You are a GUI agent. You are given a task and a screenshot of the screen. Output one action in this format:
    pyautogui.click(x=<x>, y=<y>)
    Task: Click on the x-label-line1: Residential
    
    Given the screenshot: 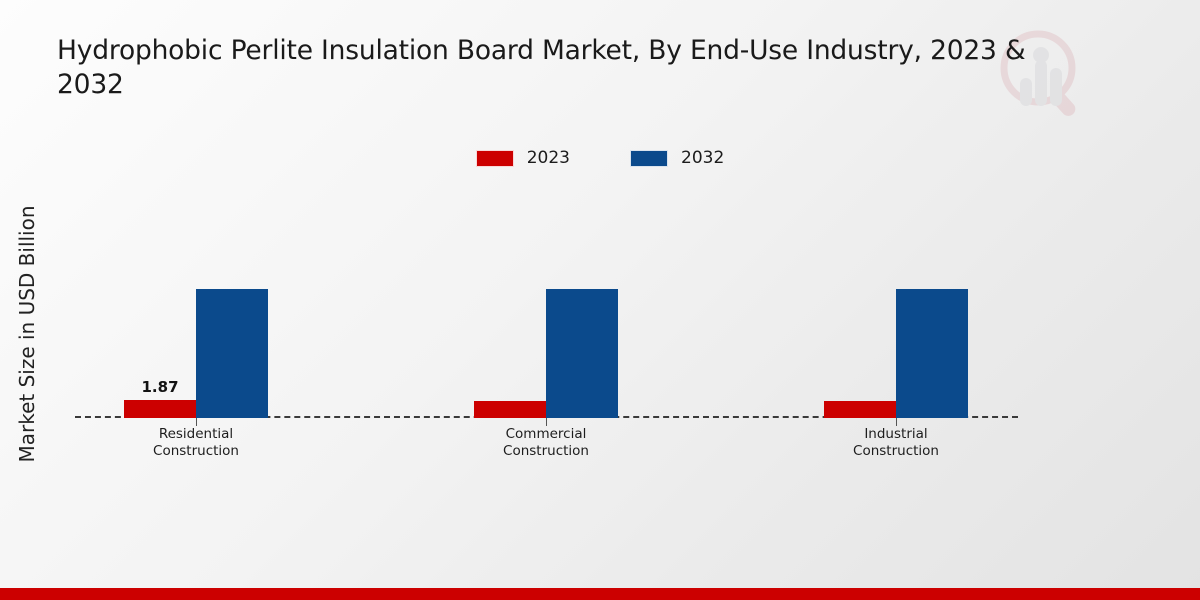 What is the action you would take?
    pyautogui.click(x=196, y=434)
    